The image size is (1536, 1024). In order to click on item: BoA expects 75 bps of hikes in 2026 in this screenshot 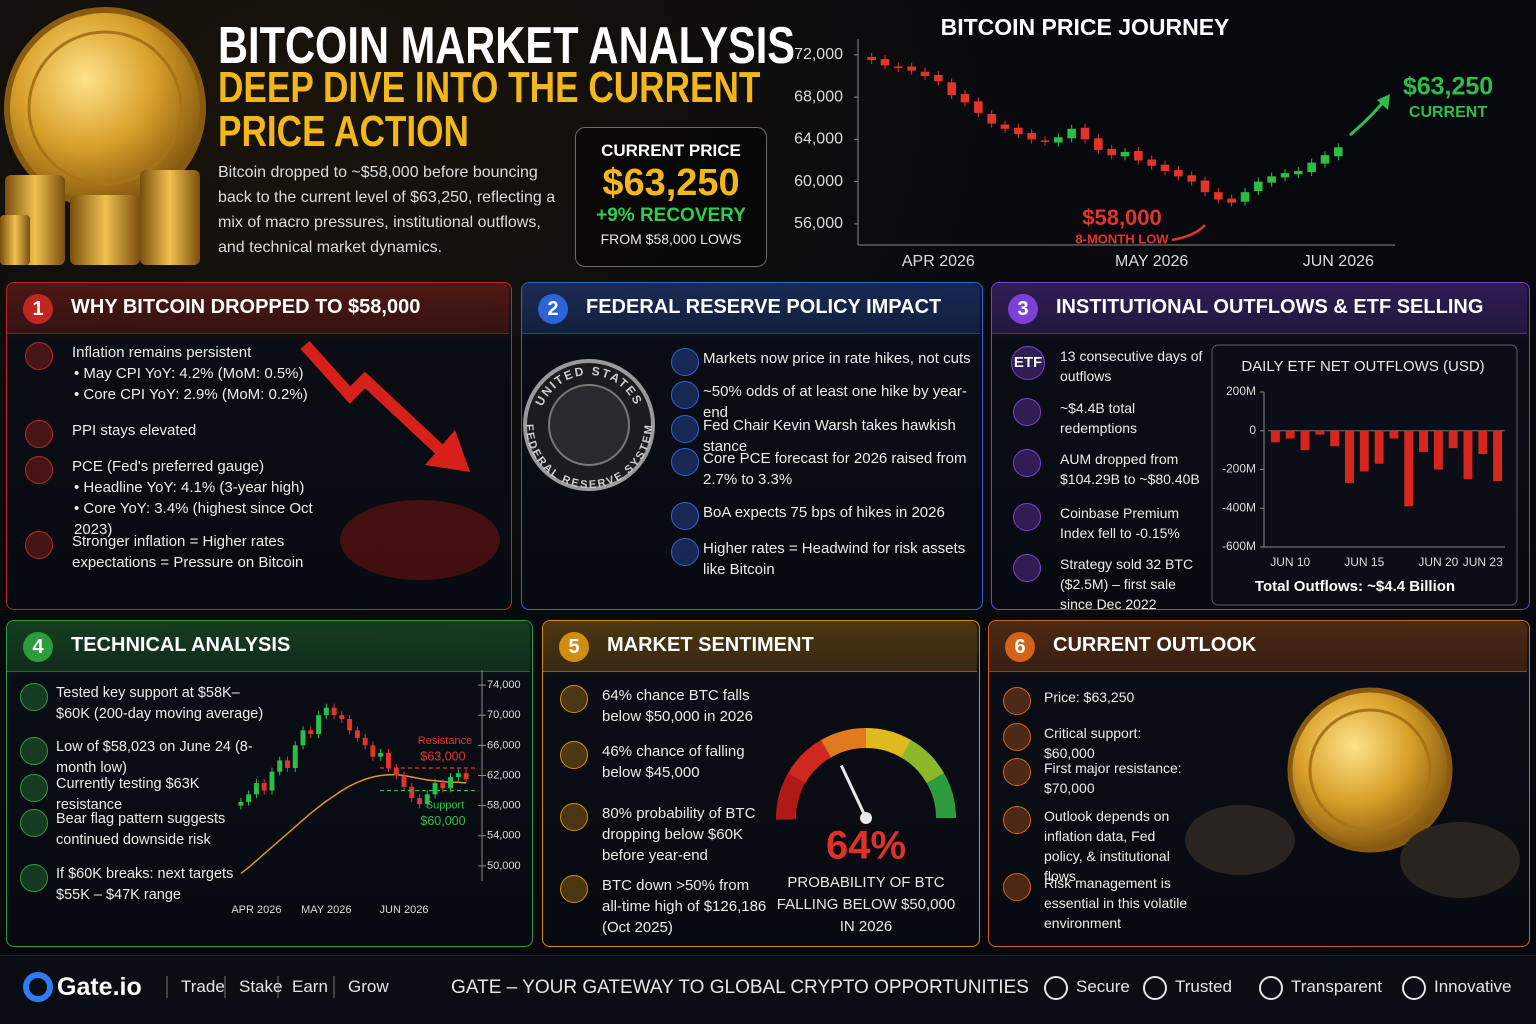, I will do `click(839, 512)`.